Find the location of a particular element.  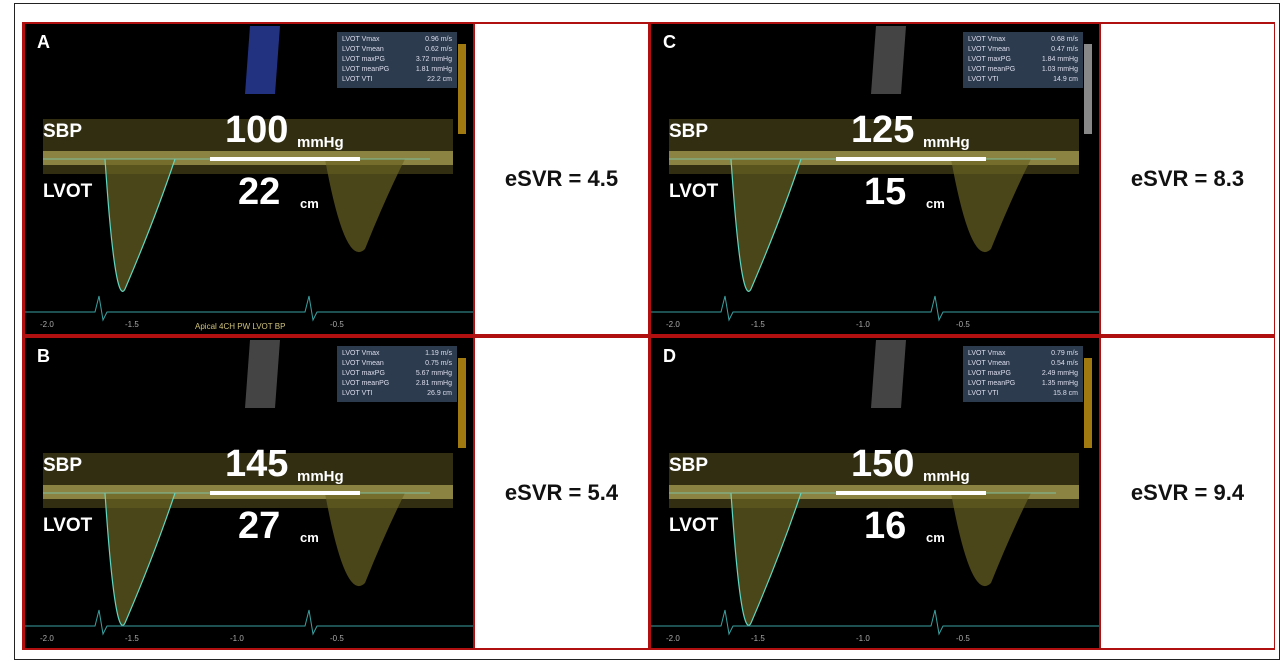

esvr-label: eSVR = 9.4 is located at coordinates (1187, 492).